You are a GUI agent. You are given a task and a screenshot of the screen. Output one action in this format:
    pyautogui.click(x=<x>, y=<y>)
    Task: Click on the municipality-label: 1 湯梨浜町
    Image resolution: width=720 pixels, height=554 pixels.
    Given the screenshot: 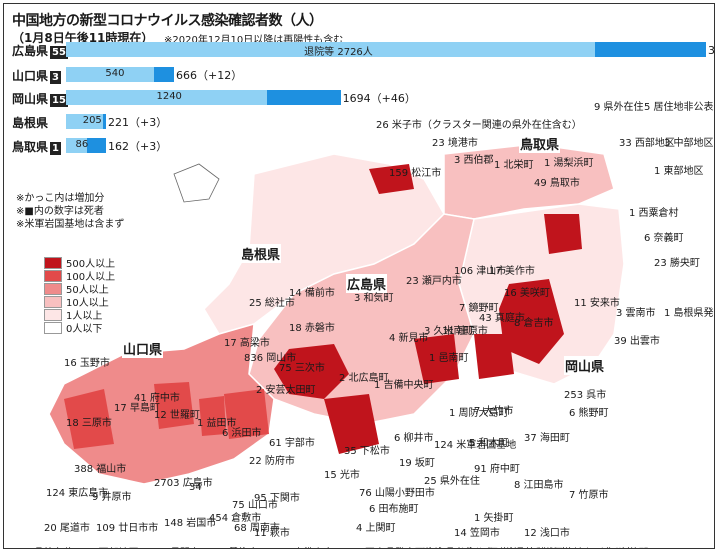 What is the action you would take?
    pyautogui.click(x=569, y=163)
    